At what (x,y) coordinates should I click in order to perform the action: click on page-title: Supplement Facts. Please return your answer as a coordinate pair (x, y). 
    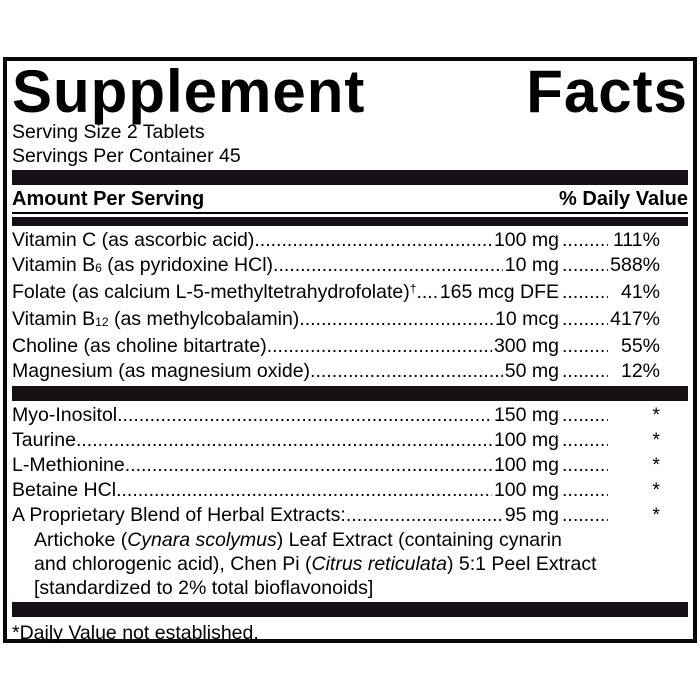
    Looking at the image, I should click on (350, 91).